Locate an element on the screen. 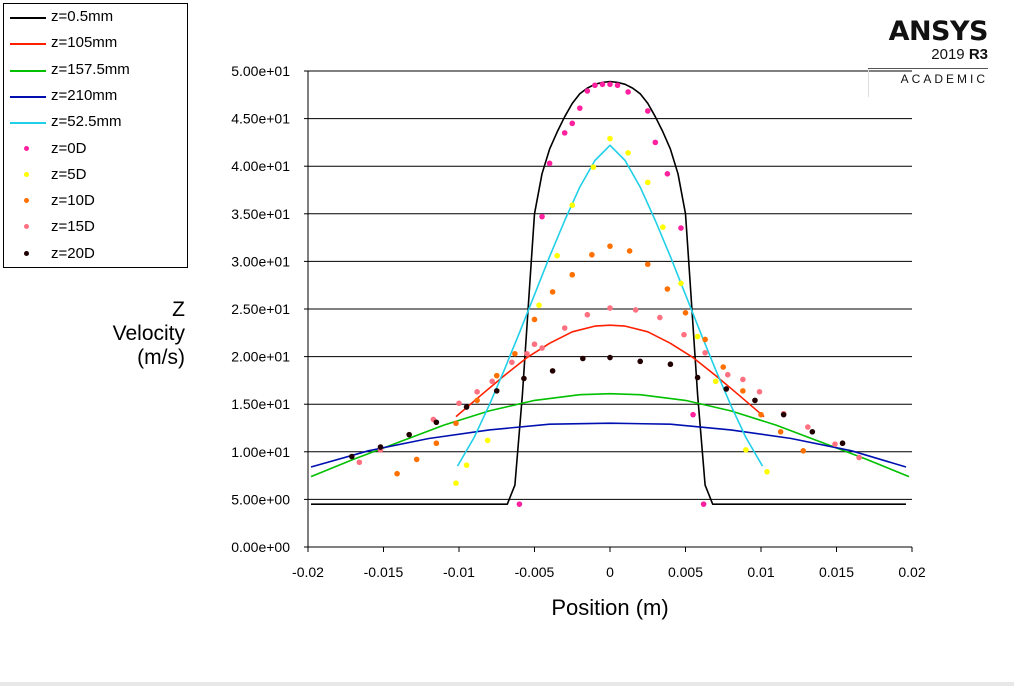 The height and width of the screenshot is (686, 1014). legend-item: z=15D is located at coordinates (94, 228).